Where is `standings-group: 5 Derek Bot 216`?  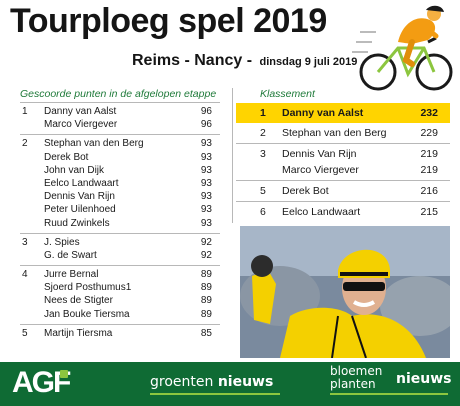
standings-group: 5 Derek Bot 216 is located at coordinates (343, 191).